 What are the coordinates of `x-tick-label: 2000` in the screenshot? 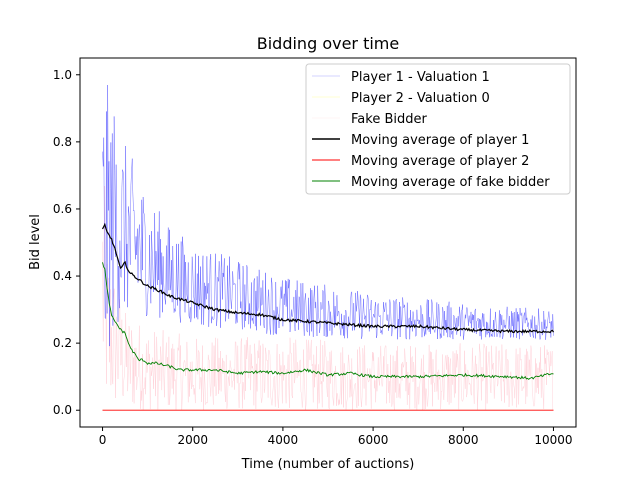 It's located at (192, 440).